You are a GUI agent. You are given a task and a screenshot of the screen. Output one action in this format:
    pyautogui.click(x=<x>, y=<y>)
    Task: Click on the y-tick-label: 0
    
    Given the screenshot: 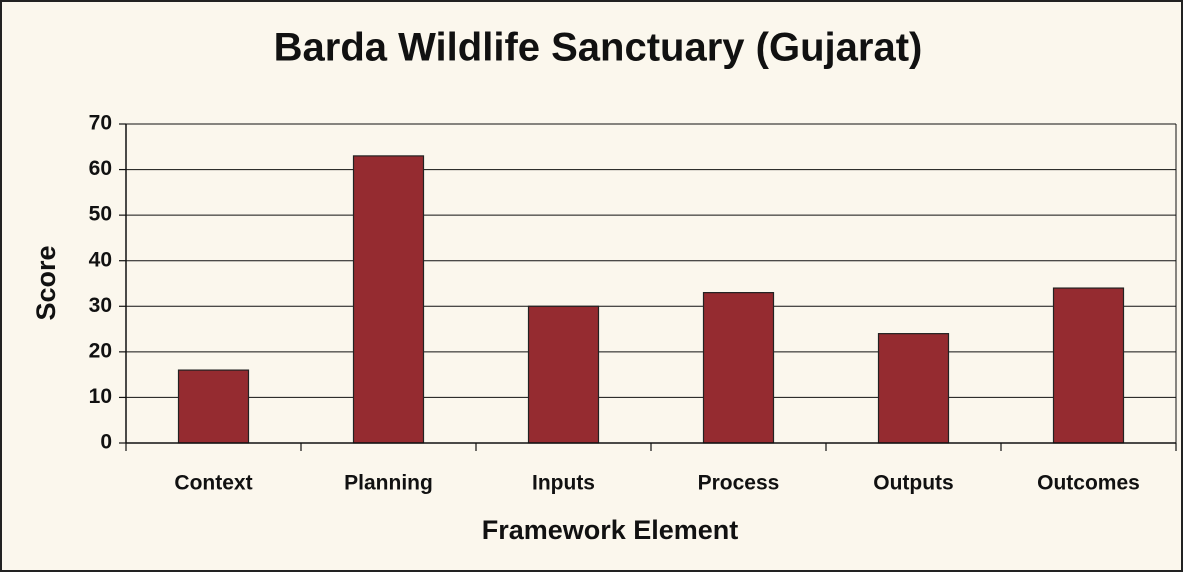 What is the action you would take?
    pyautogui.click(x=106, y=442)
    